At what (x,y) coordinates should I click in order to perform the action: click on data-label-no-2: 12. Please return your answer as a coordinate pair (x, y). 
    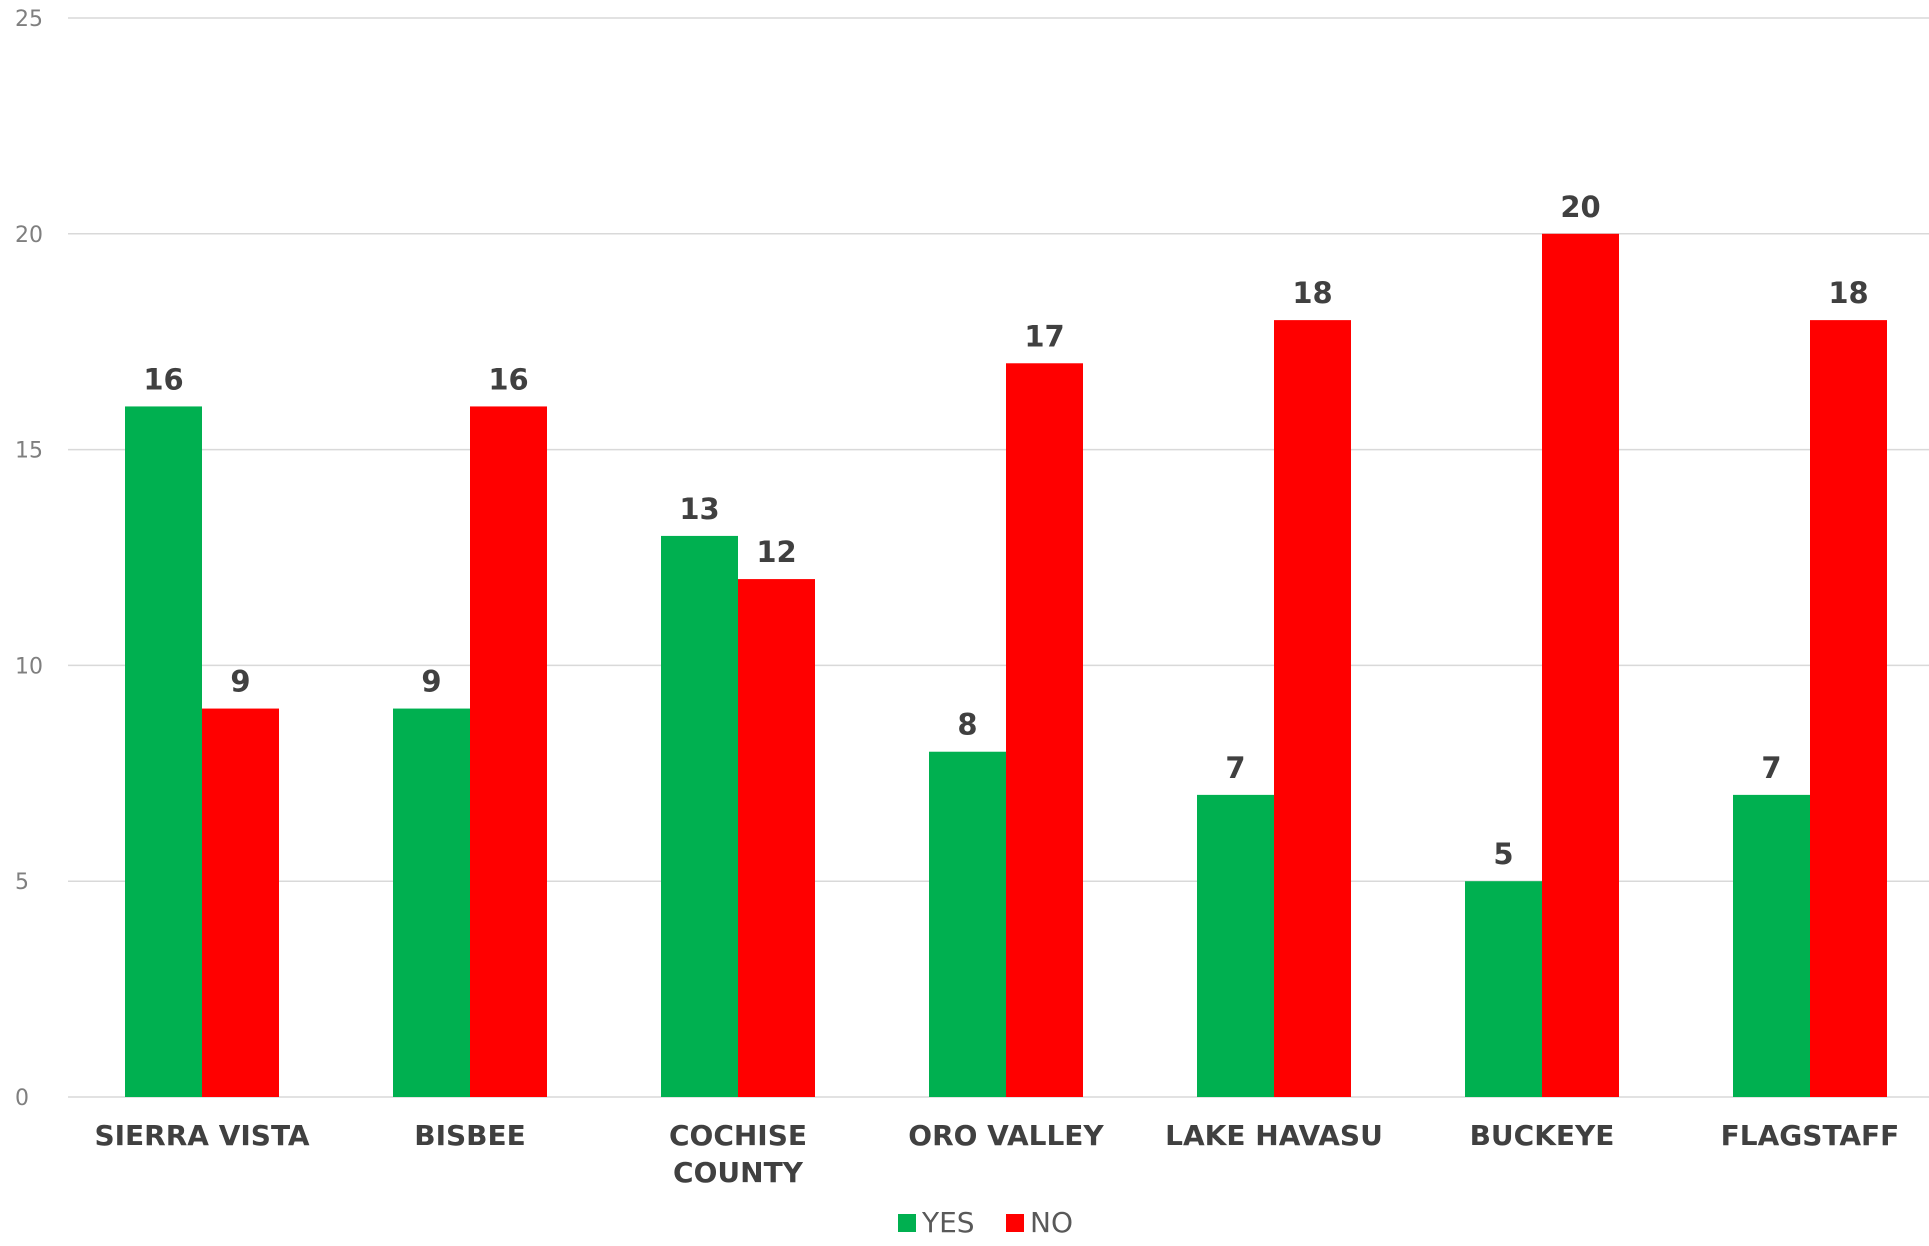
    Looking at the image, I should click on (776, 552).